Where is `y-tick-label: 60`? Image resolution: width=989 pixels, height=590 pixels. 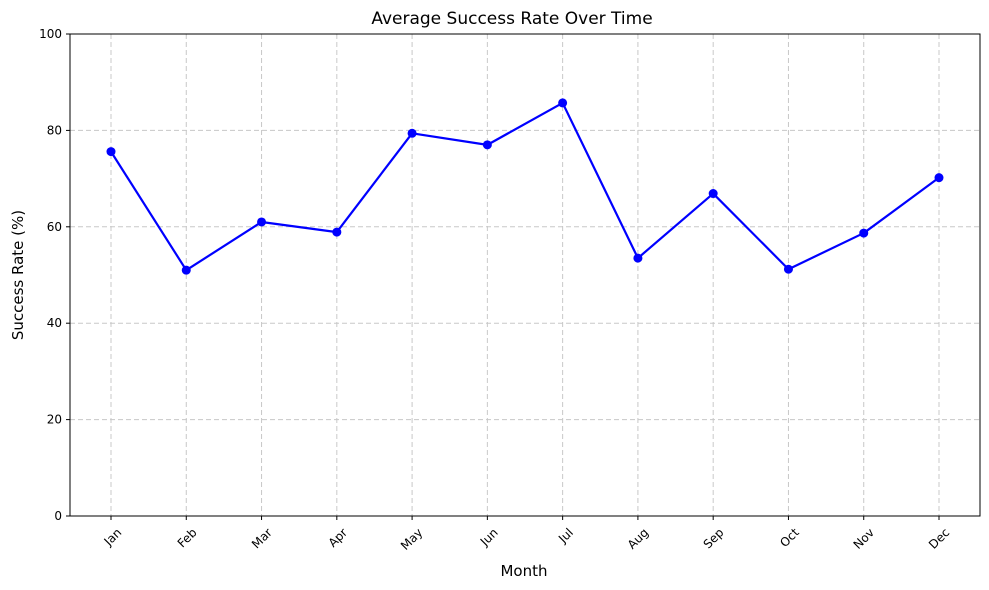
y-tick-label: 60 is located at coordinates (54, 227).